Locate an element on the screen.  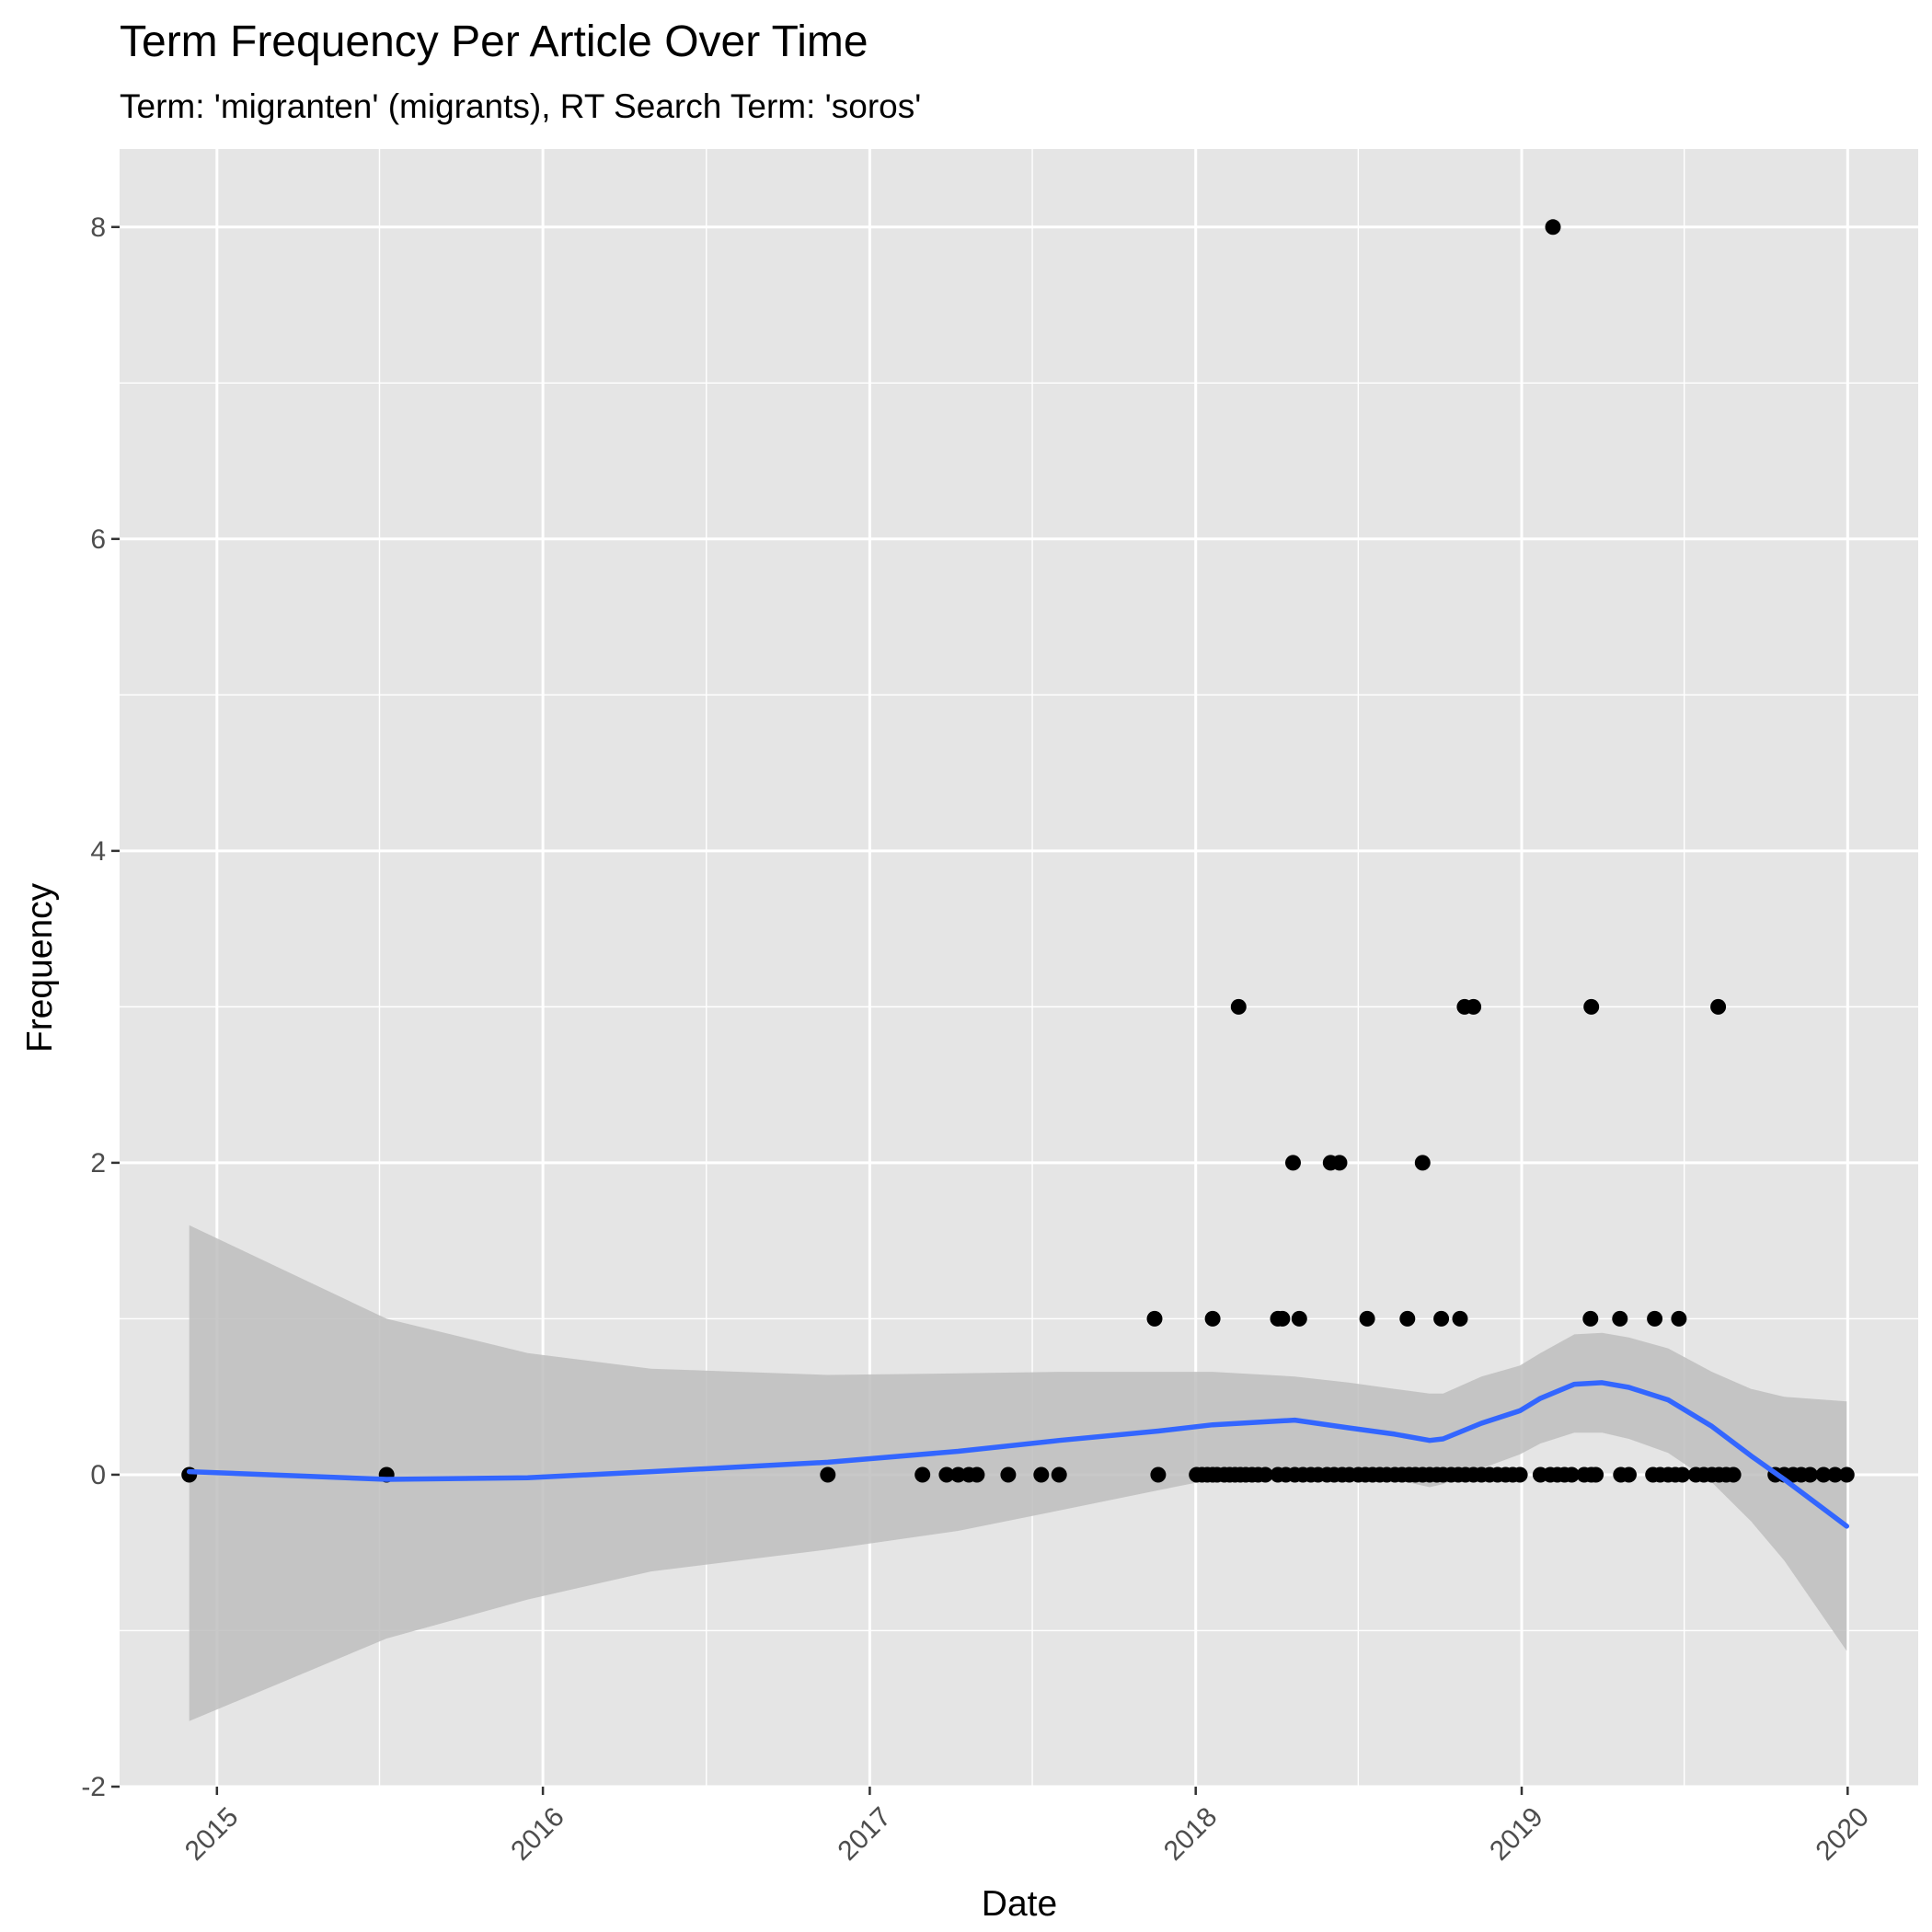
y-tick-label: 8 is located at coordinates (98, 228).